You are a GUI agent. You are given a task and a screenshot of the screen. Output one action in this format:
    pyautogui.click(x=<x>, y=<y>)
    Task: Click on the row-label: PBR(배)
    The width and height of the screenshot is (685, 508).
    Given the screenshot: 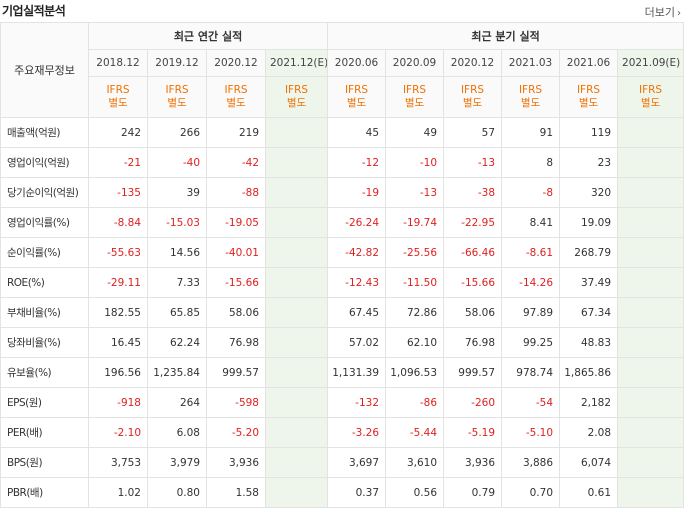 What is the action you would take?
    pyautogui.click(x=44, y=492)
    